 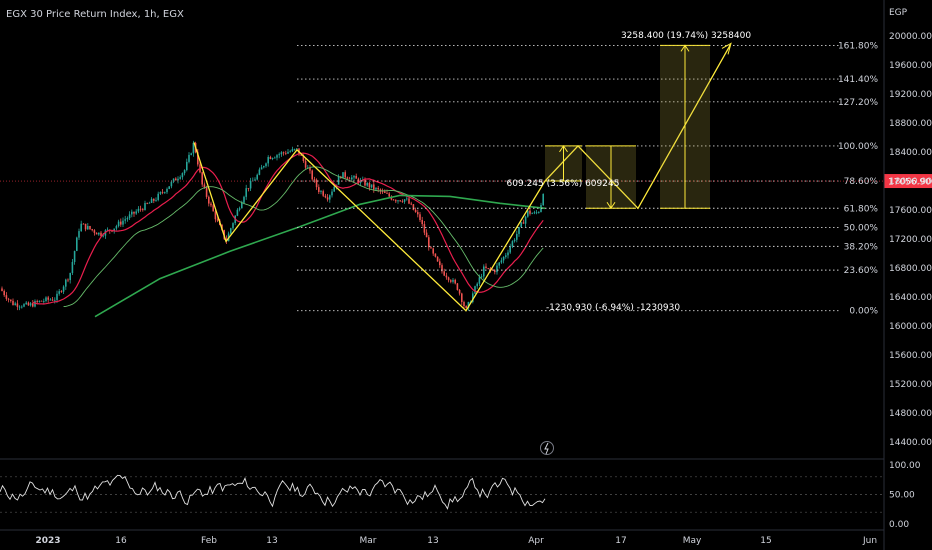 What do you see at coordinates (910, 66) in the screenshot?
I see `y-tick-label: 19600.000` at bounding box center [910, 66].